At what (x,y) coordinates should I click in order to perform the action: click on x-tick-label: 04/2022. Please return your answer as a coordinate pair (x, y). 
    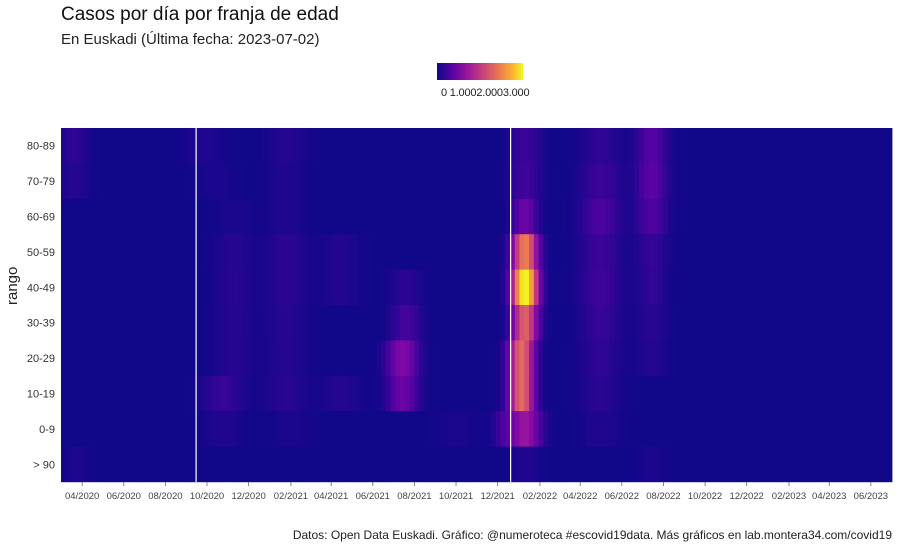
    Looking at the image, I should click on (580, 496).